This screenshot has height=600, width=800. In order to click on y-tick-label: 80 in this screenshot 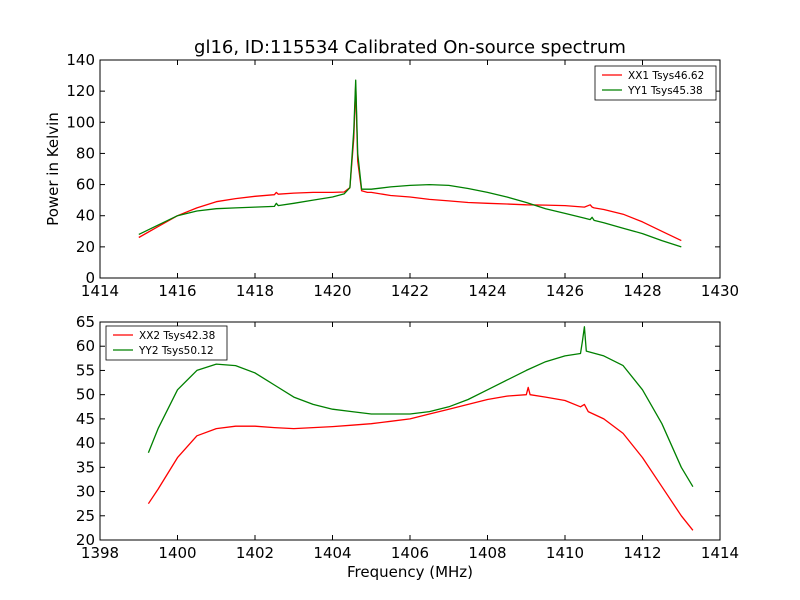, I will do `click(85, 153)`.